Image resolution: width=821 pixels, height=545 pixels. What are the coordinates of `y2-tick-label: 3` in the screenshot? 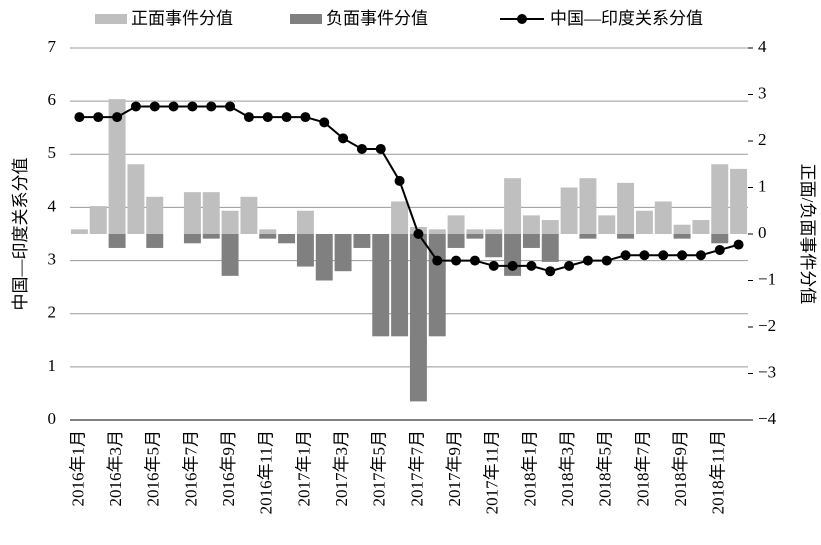 It's located at (762, 92).